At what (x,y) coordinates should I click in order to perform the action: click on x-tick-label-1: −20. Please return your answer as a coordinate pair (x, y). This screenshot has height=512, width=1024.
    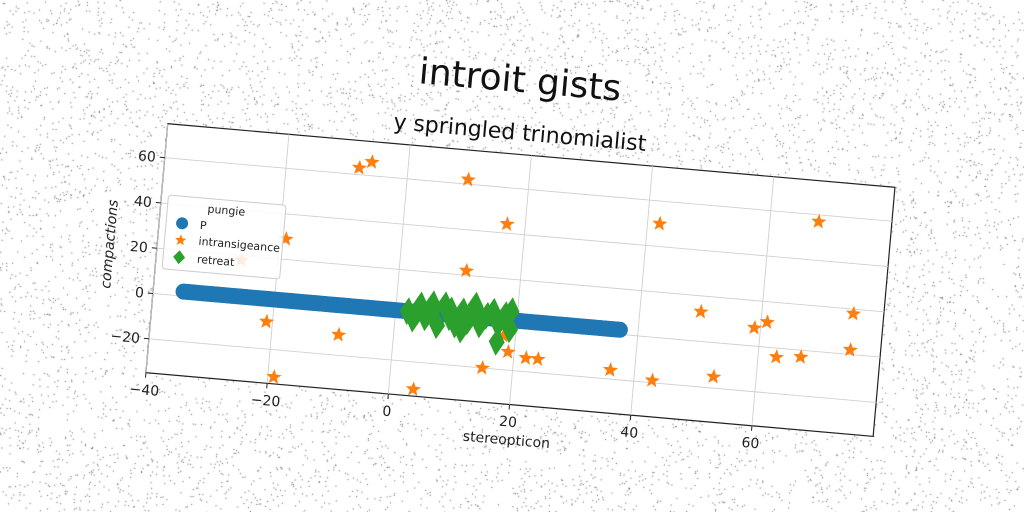
    Looking at the image, I should click on (265, 401).